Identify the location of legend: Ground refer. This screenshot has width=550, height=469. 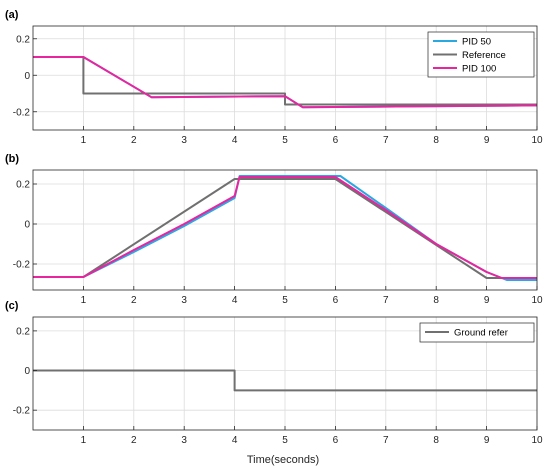
(477, 332).